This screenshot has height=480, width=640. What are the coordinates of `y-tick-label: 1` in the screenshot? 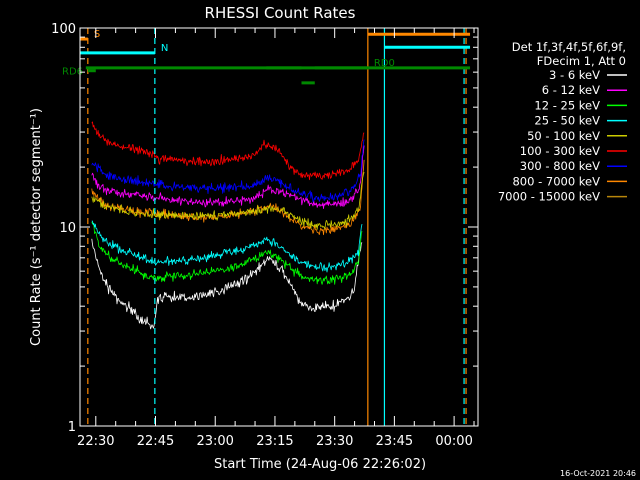 It's located at (72, 427).